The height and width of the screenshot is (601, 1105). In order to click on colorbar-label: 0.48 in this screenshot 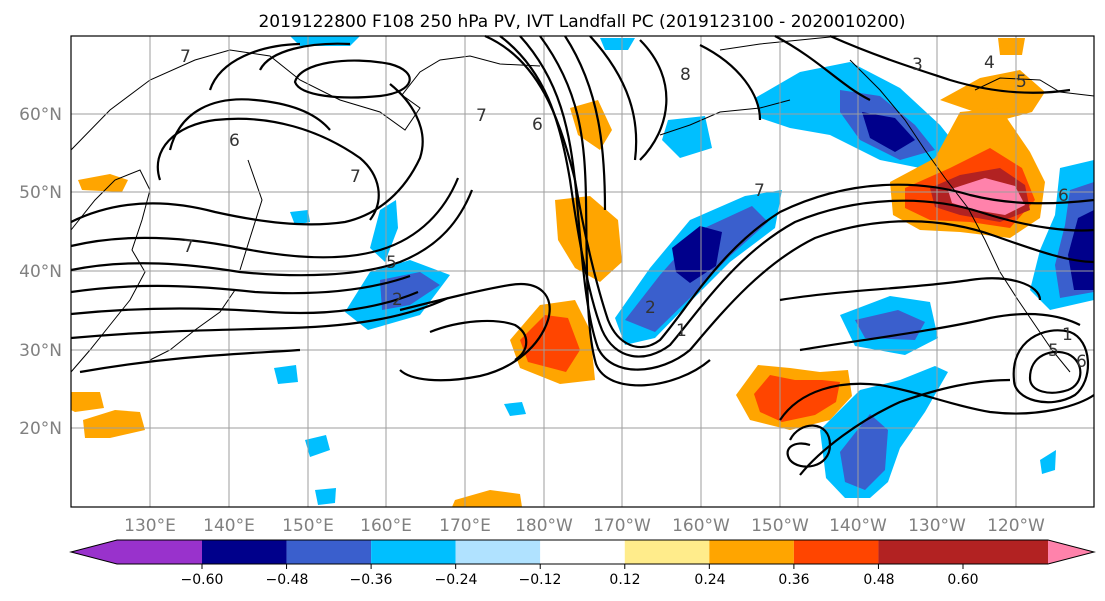, I will do `click(878, 580)`.